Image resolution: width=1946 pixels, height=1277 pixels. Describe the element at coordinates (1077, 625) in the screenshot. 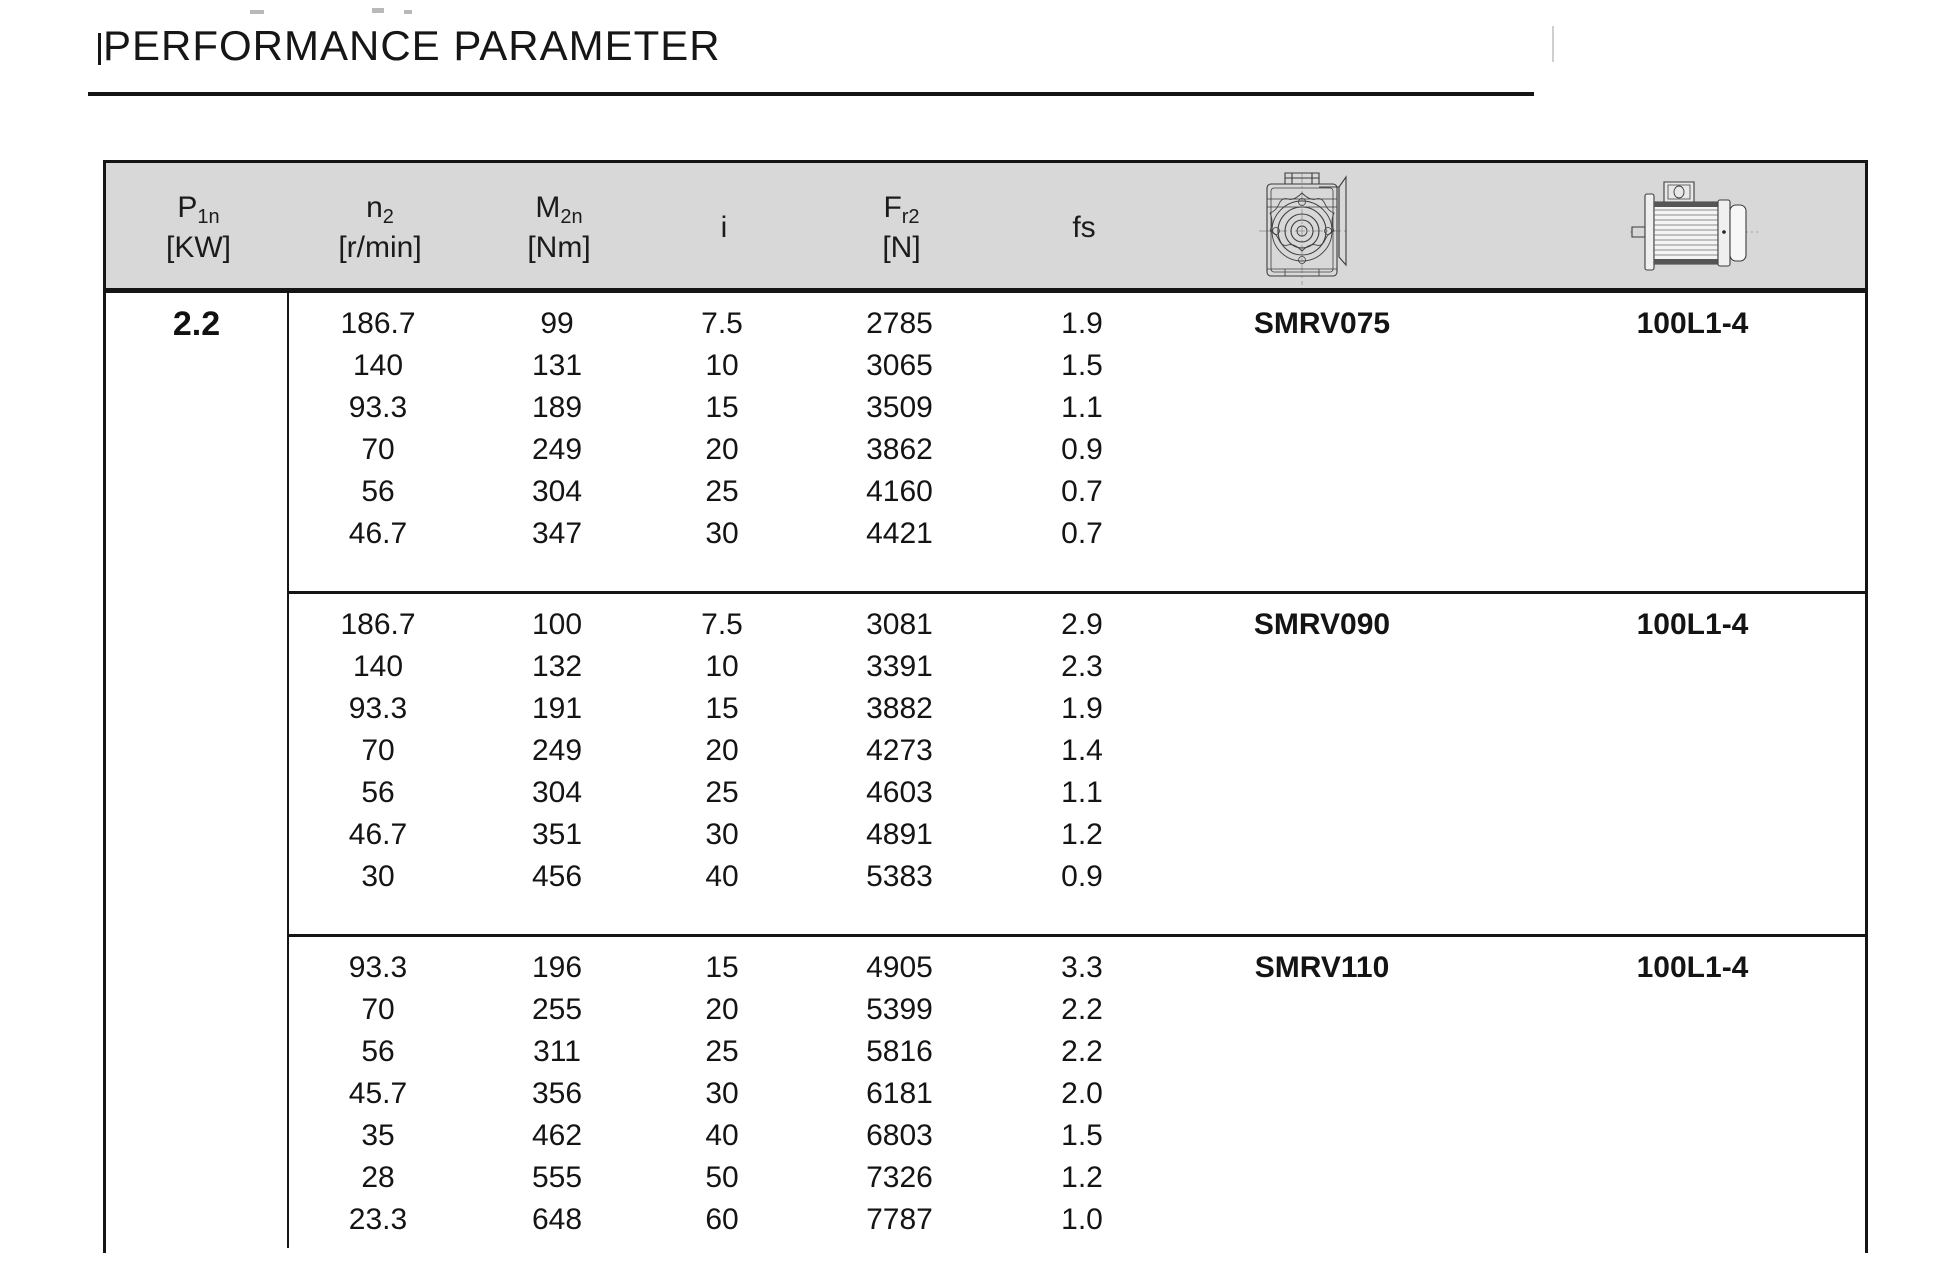

I see `table-row: 186.7 100 7.5 3081 2.9 SMRV090 100L1-4` at that location.